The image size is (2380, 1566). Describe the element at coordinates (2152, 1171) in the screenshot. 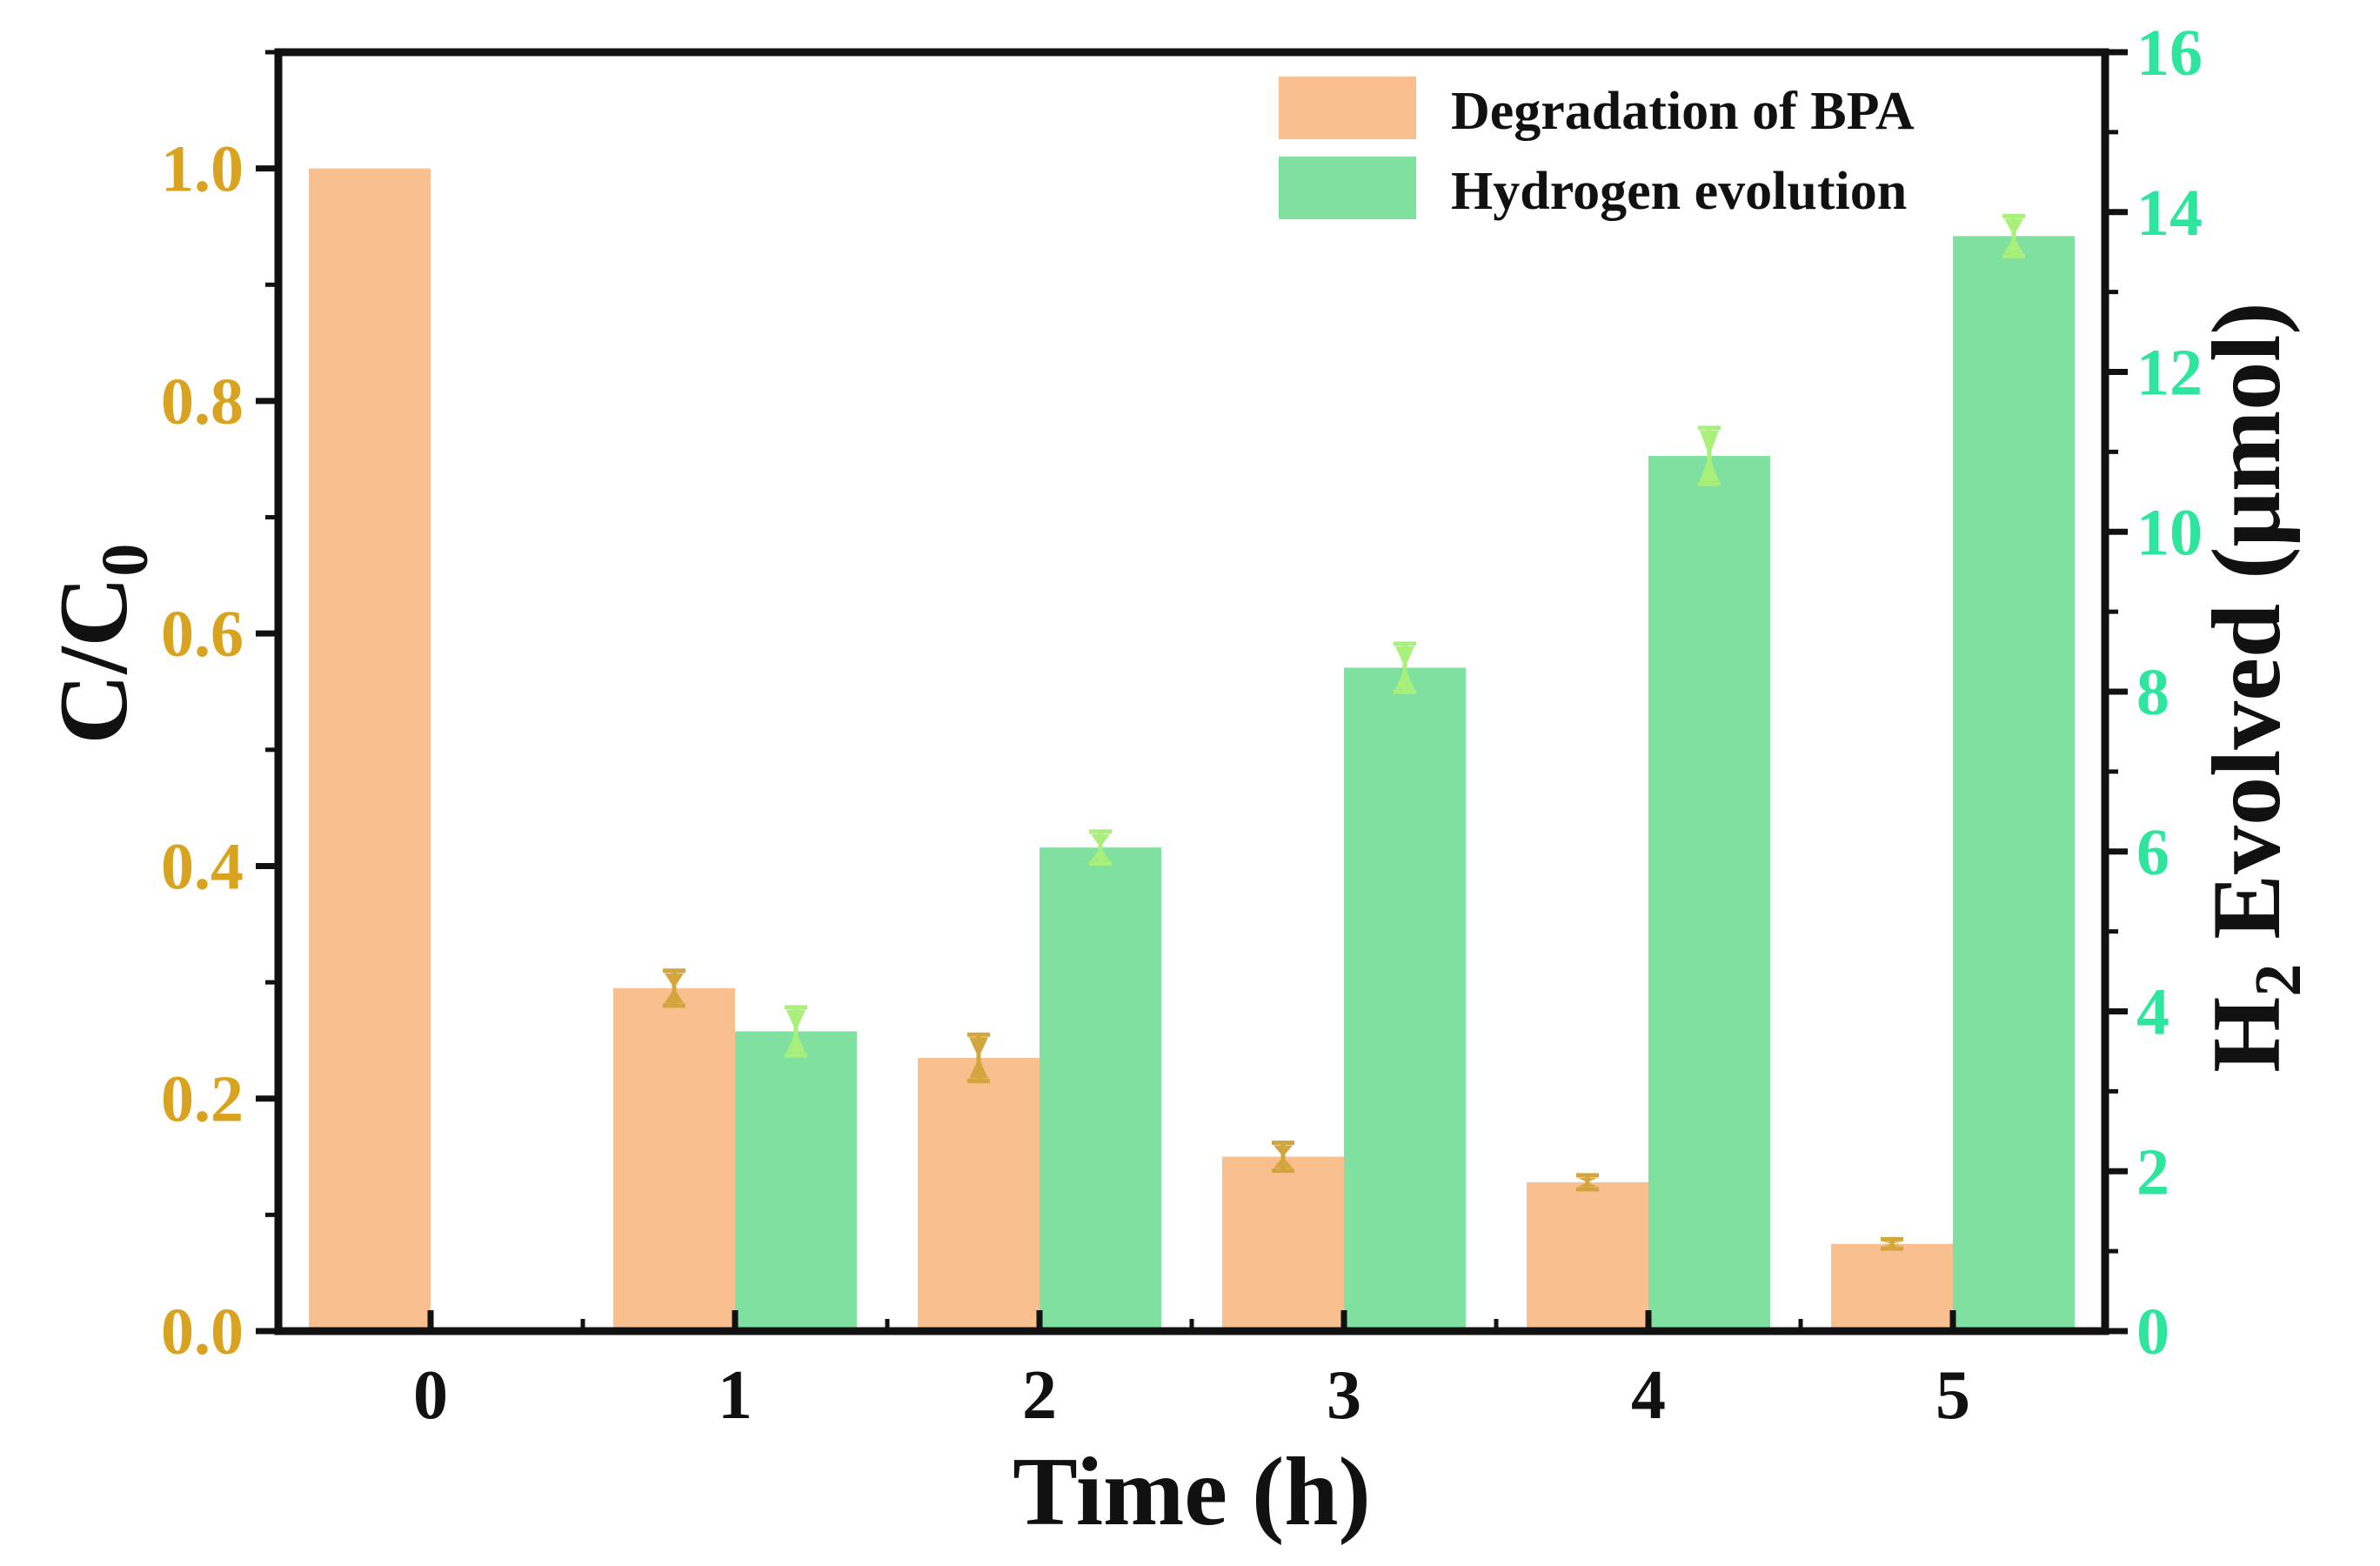

I see `y2-tick-label-2: 2` at that location.